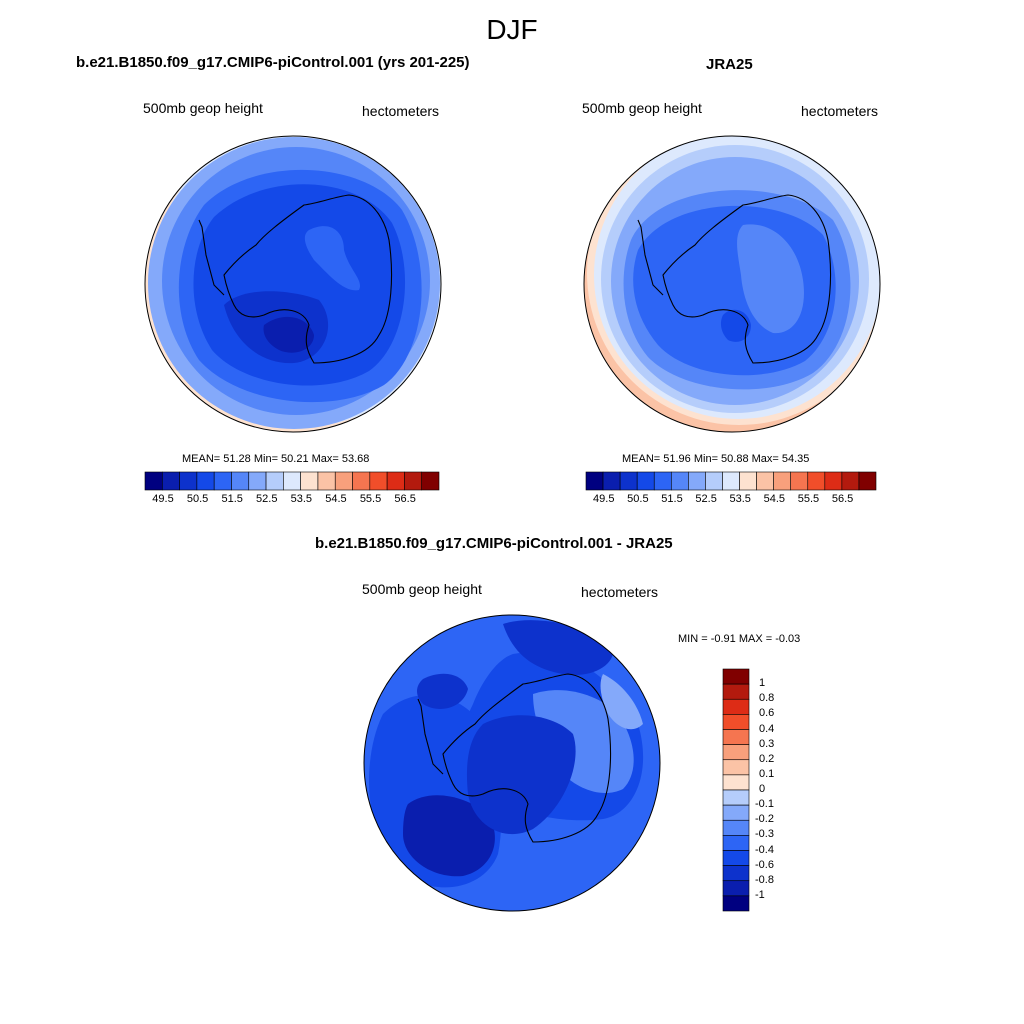 This screenshot has width=1024, height=1024. What do you see at coordinates (422, 589) in the screenshot?
I see `diff-variable-label: 500mb geop height` at bounding box center [422, 589].